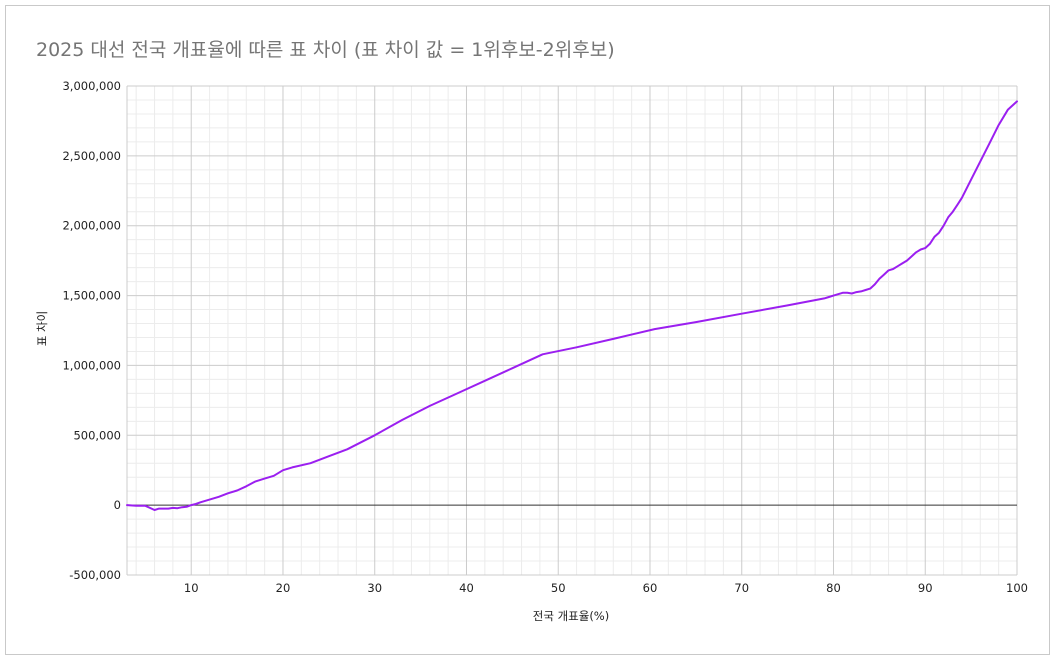 Image resolution: width=1055 pixels, height=662 pixels. I want to click on y-tick-label: 2,500,000, so click(91, 156).